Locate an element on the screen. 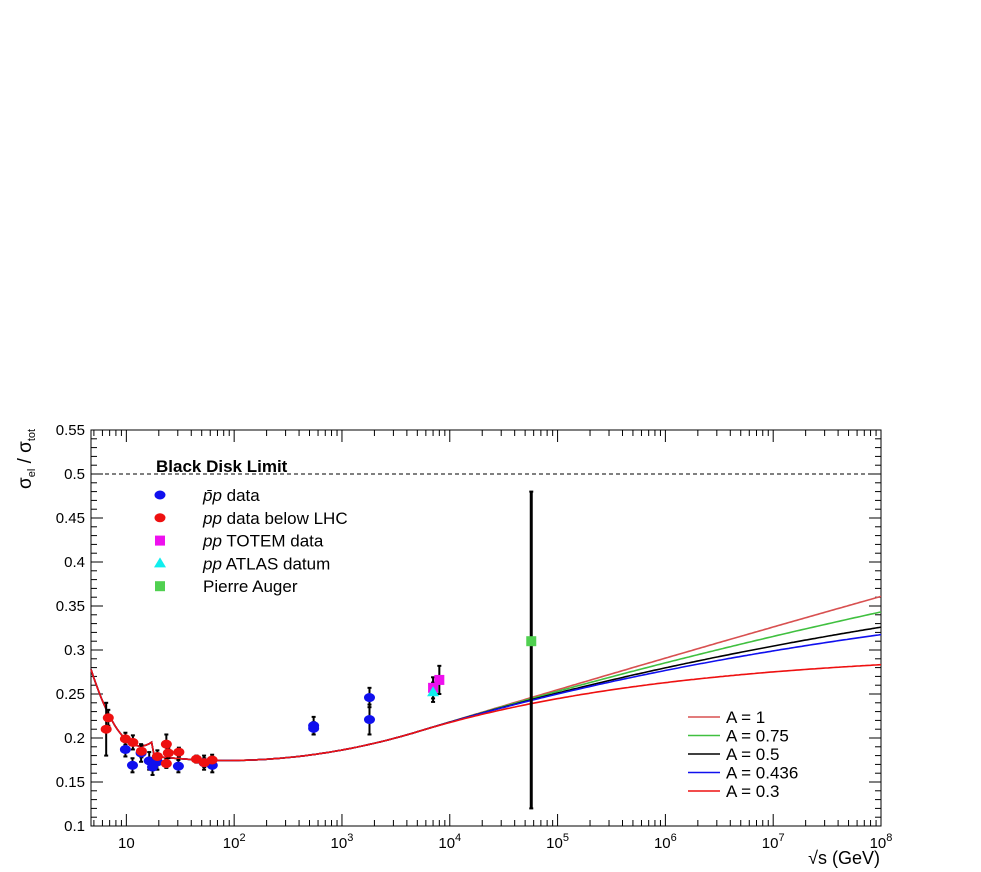 The width and height of the screenshot is (981, 872). x-tick-label: 10⁵ is located at coordinates (557, 842).